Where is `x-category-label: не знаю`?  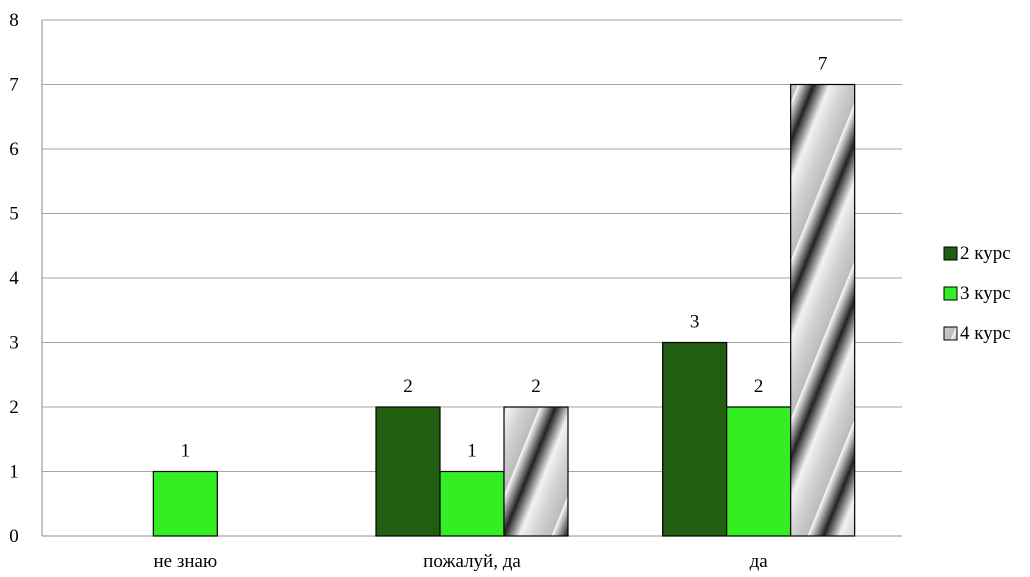 x-category-label: не знаю is located at coordinates (186, 561).